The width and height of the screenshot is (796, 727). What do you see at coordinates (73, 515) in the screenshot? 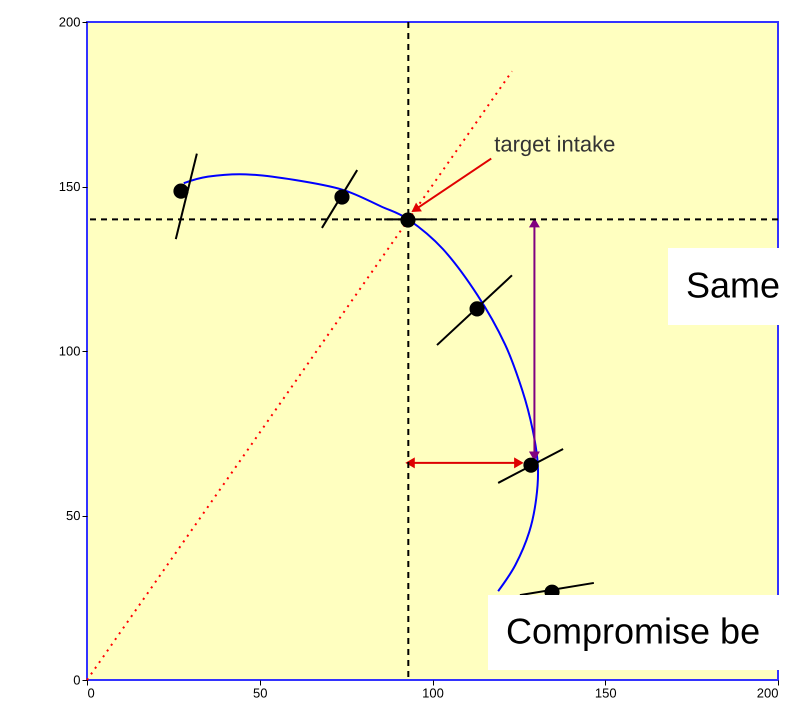
I see `y-tick-label: 50` at bounding box center [73, 515].